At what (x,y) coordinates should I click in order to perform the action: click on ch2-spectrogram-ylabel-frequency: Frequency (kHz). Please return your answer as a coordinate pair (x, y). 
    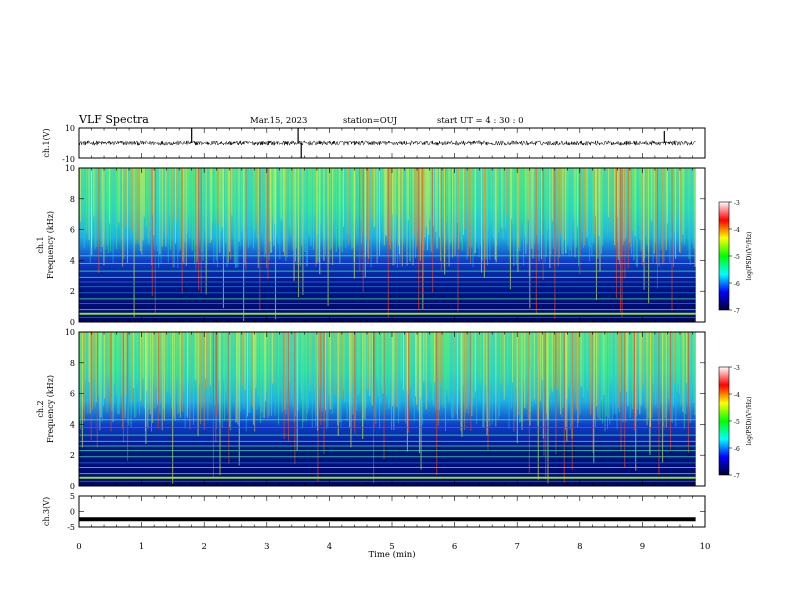
    Looking at the image, I should click on (50, 409).